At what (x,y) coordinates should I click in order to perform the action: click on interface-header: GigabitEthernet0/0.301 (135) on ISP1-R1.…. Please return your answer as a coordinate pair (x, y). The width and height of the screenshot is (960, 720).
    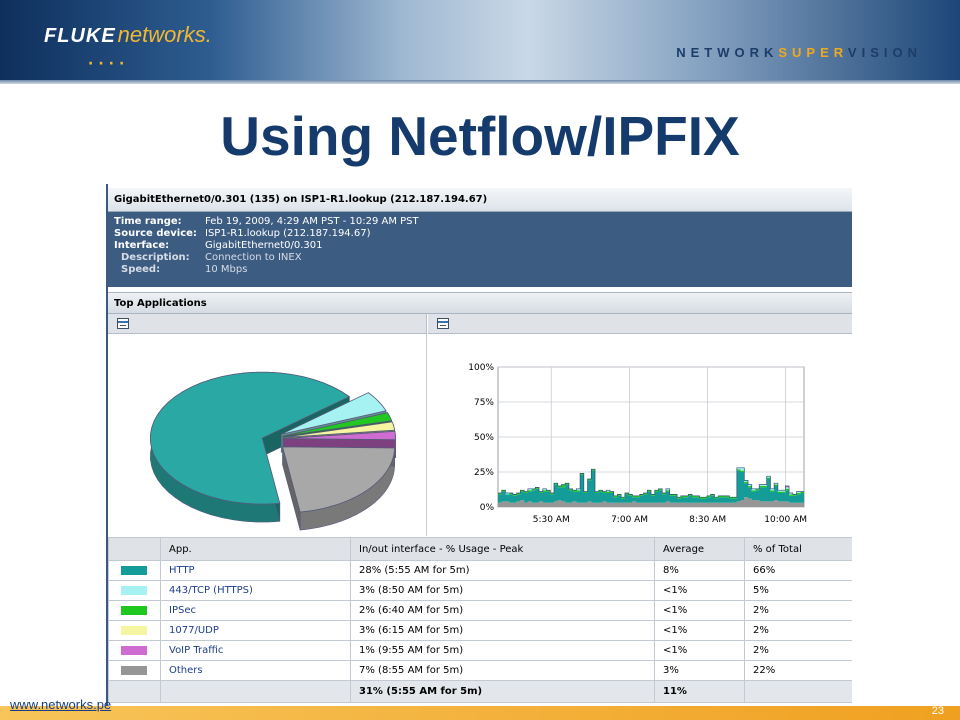
    Looking at the image, I should click on (480, 200).